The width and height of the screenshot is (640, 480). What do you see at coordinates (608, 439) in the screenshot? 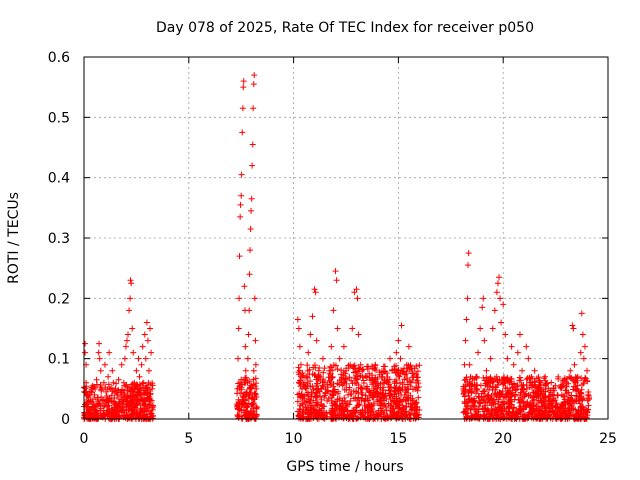
I see `x-tick-label: 25` at bounding box center [608, 439].